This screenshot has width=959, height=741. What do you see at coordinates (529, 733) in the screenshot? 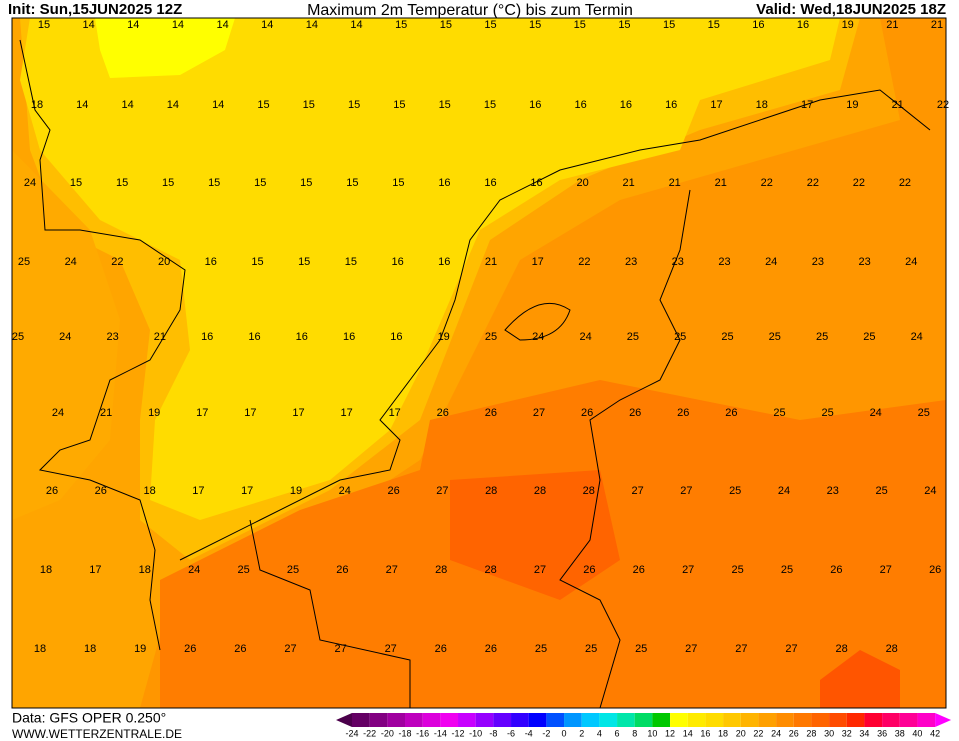
I see `colorbar-label: -4` at bounding box center [529, 733].